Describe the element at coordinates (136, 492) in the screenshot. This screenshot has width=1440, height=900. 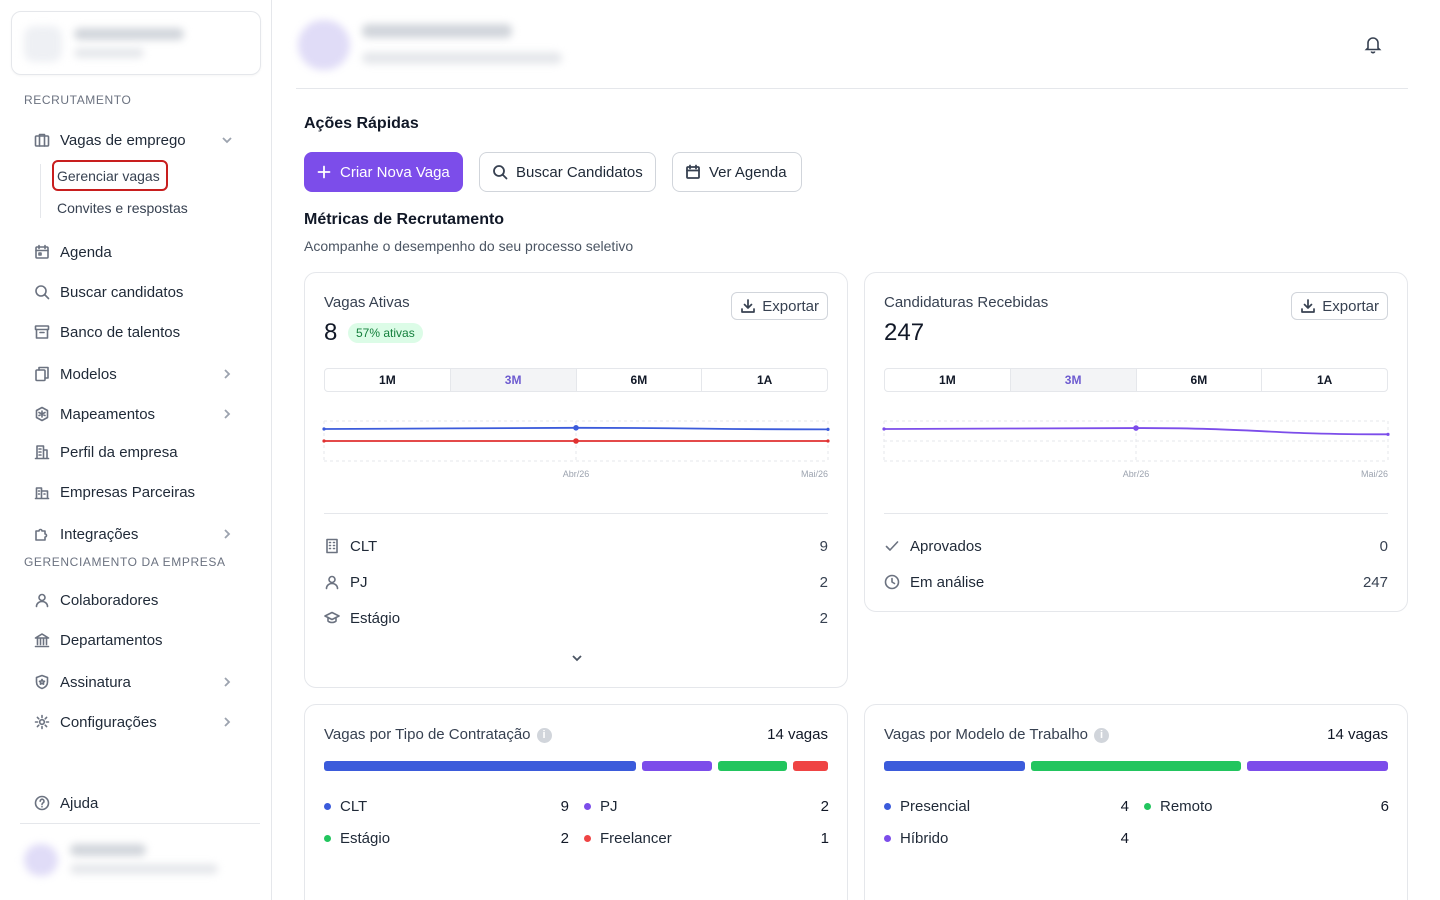
I see `sidebar-item-empresas-parceiras: Empresas Parceiras` at that location.